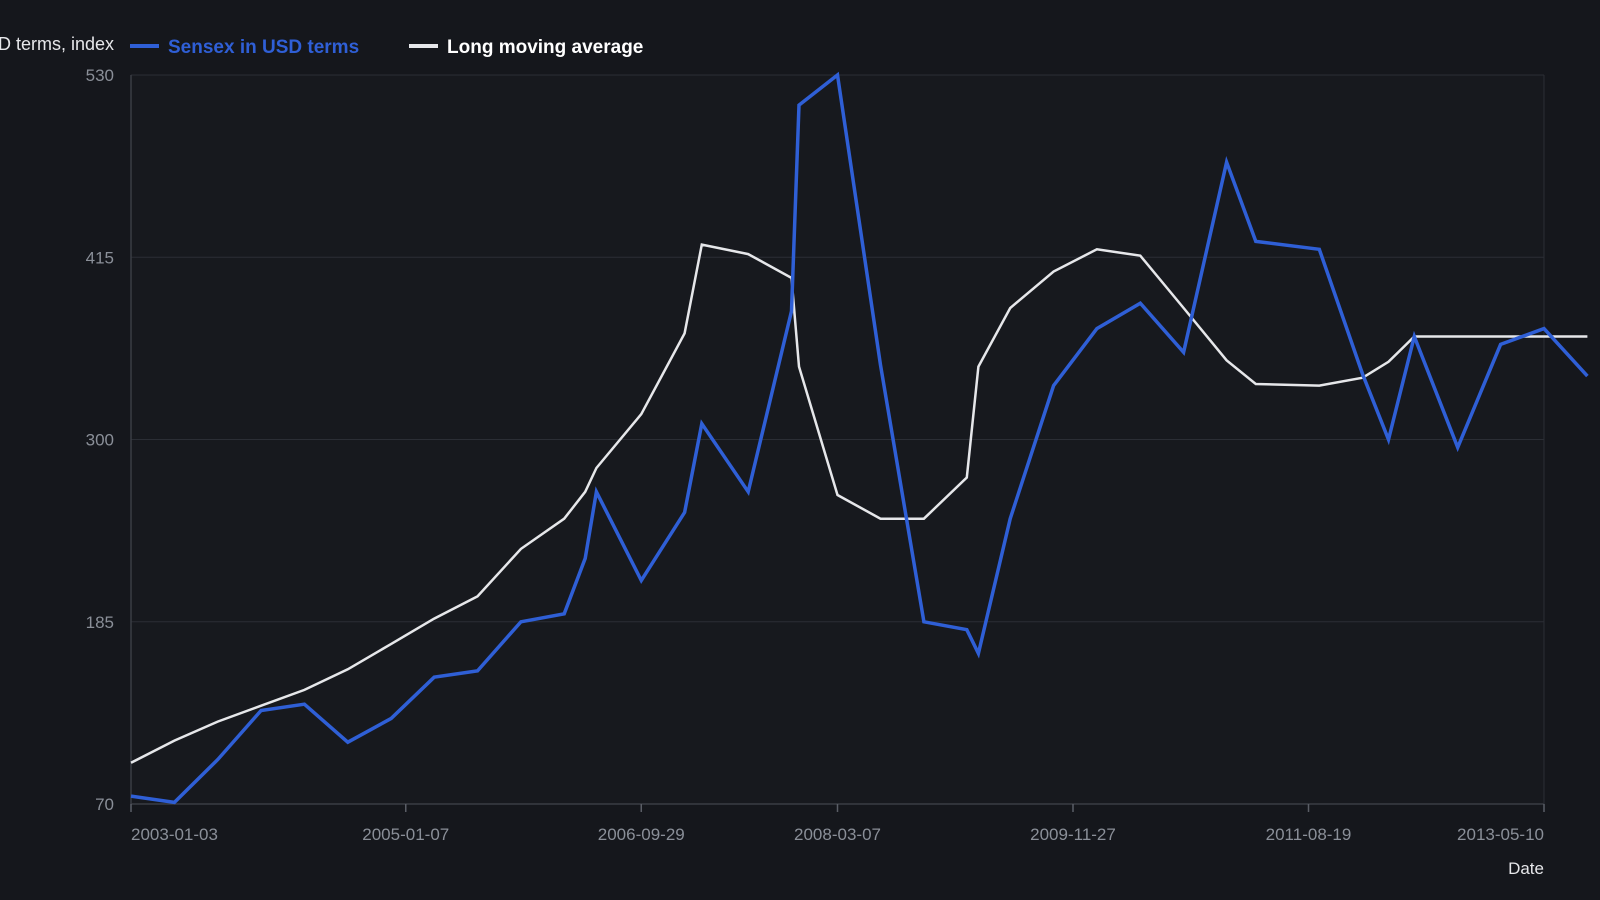 Image resolution: width=1600 pixels, height=900 pixels. I want to click on x-tick-label: 2005-01-07, so click(405, 834).